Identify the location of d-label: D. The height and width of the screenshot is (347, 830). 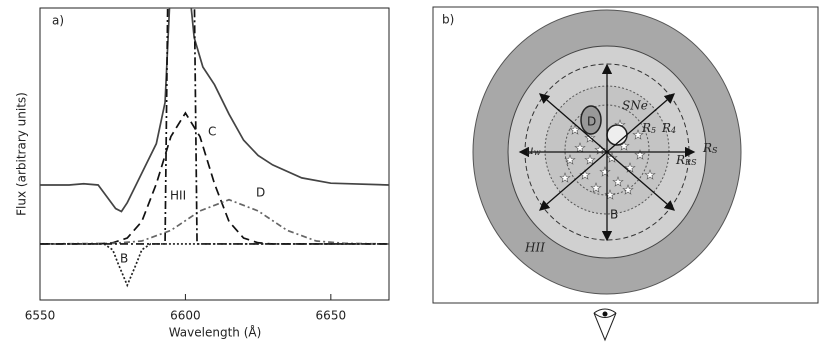
(591, 122).